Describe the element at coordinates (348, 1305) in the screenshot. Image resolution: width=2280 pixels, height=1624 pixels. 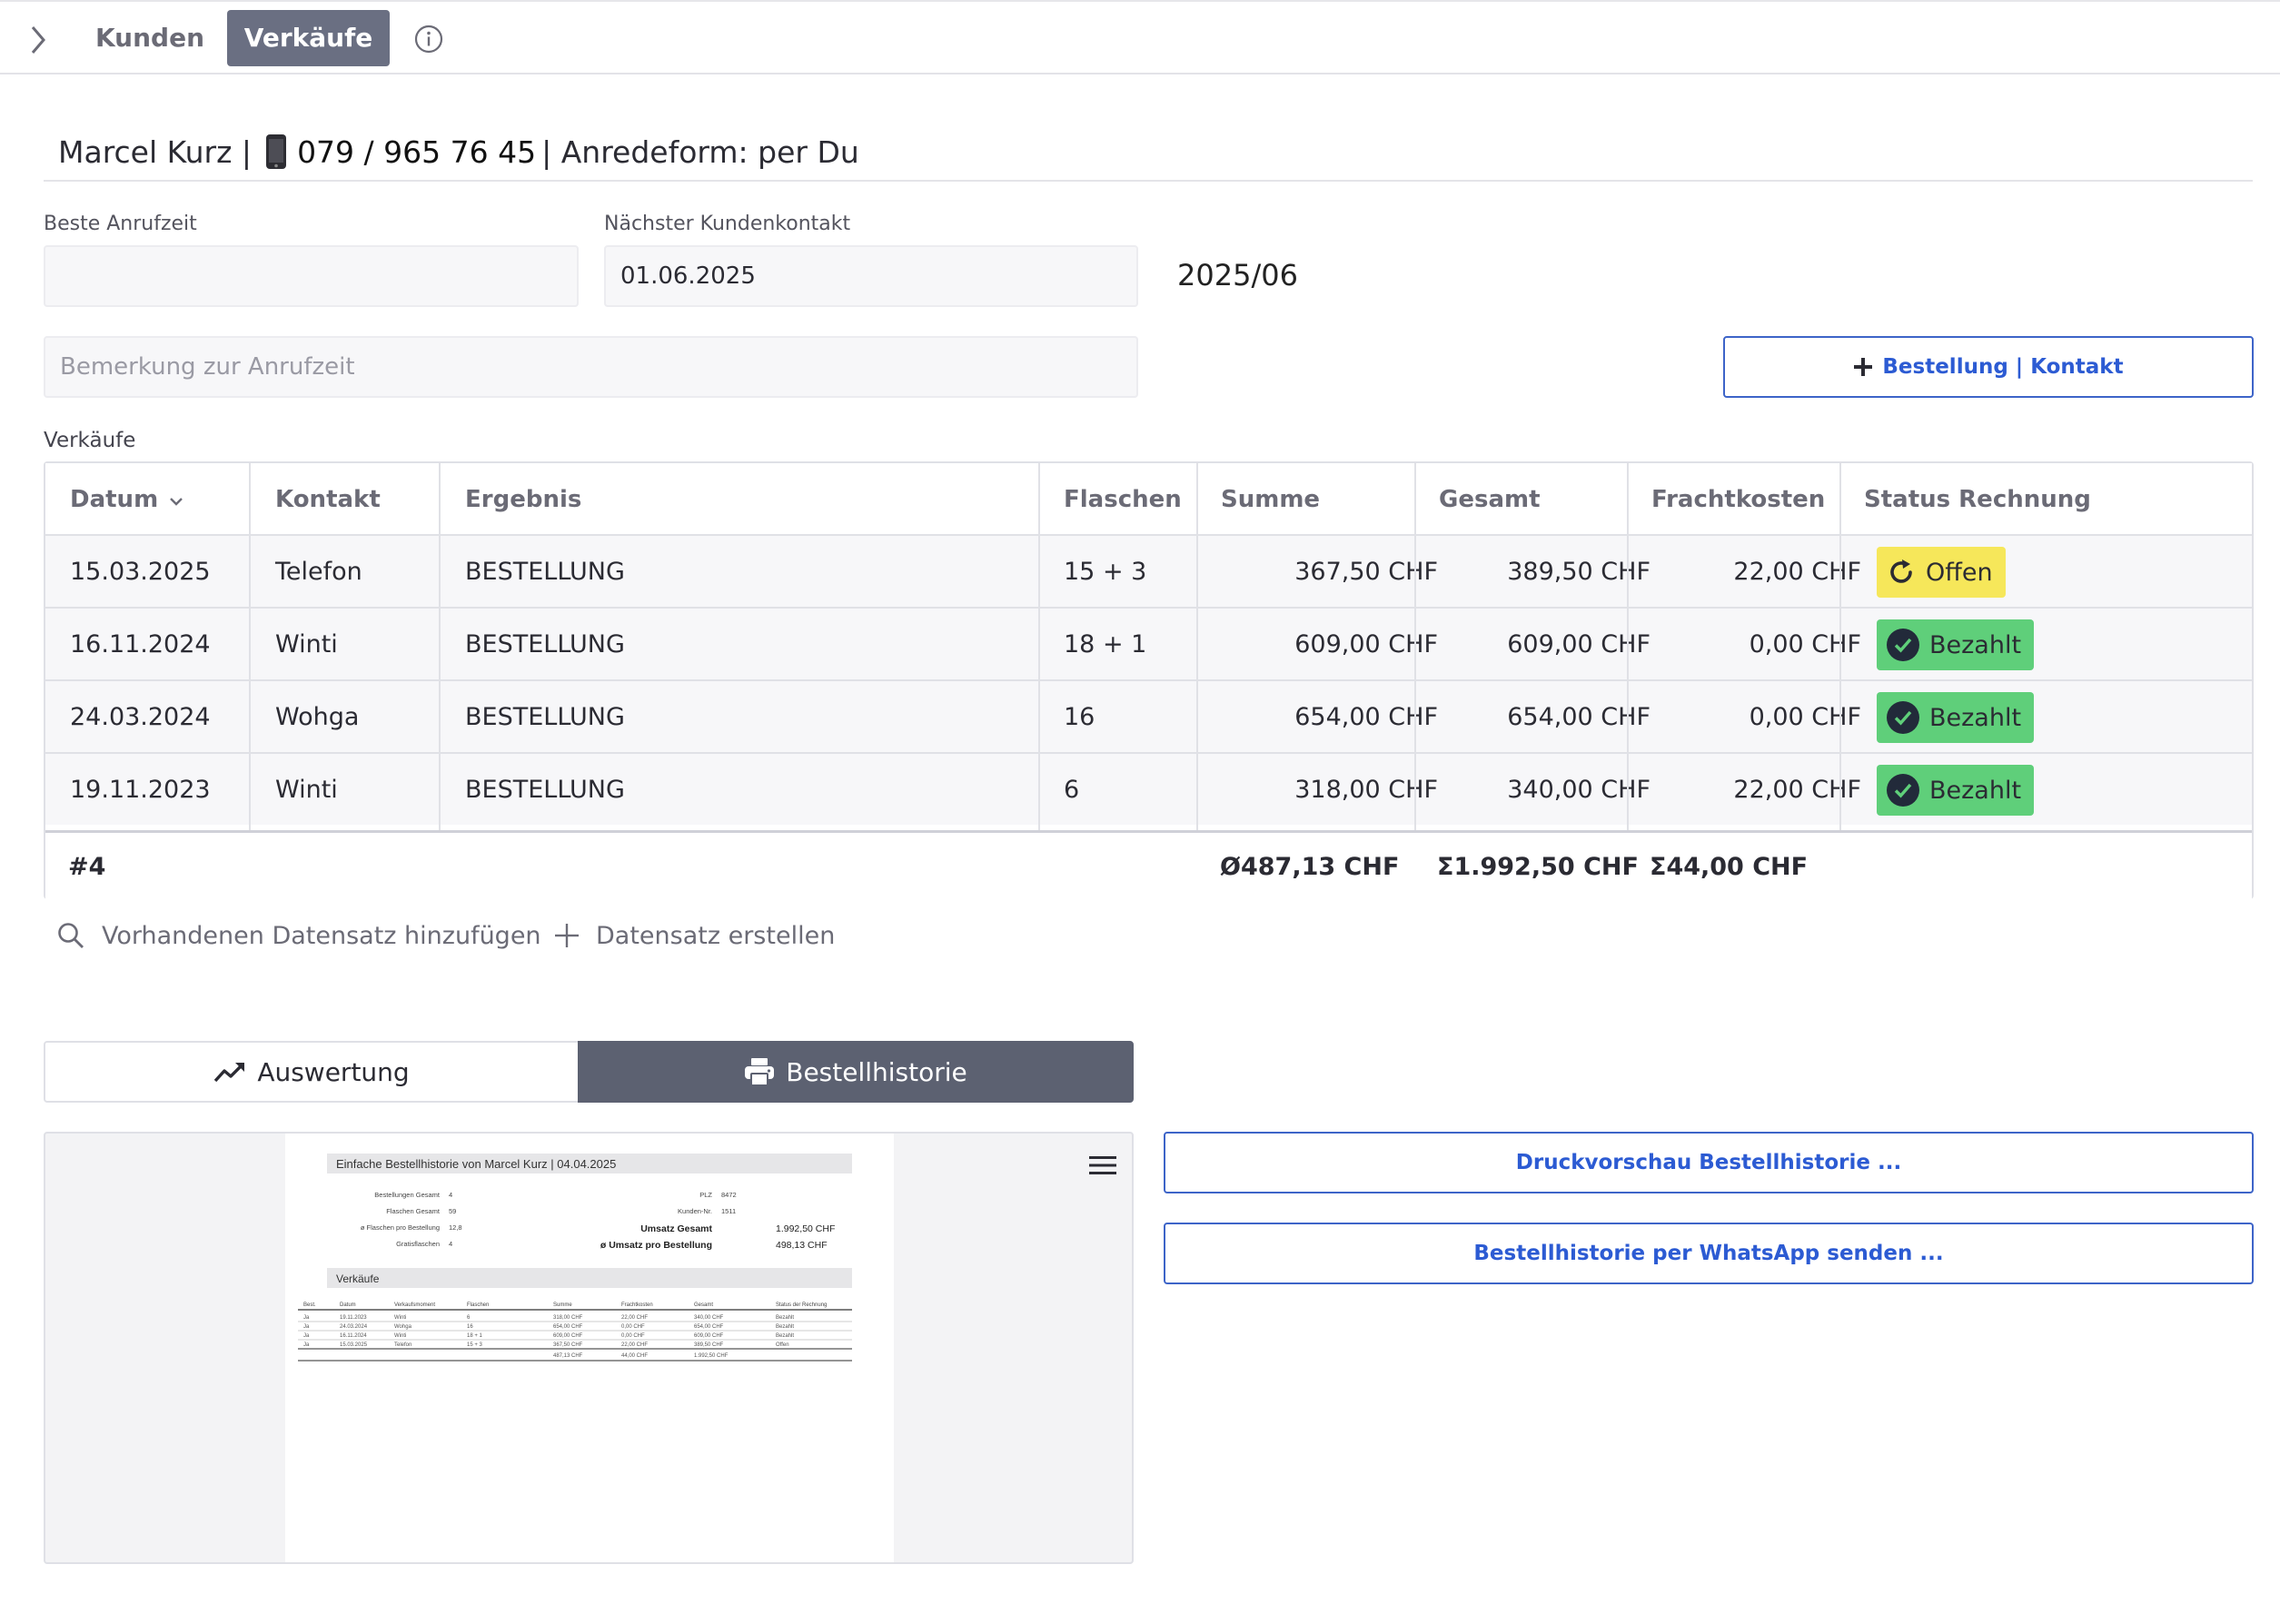
I see `svg-text: Datum` at that location.